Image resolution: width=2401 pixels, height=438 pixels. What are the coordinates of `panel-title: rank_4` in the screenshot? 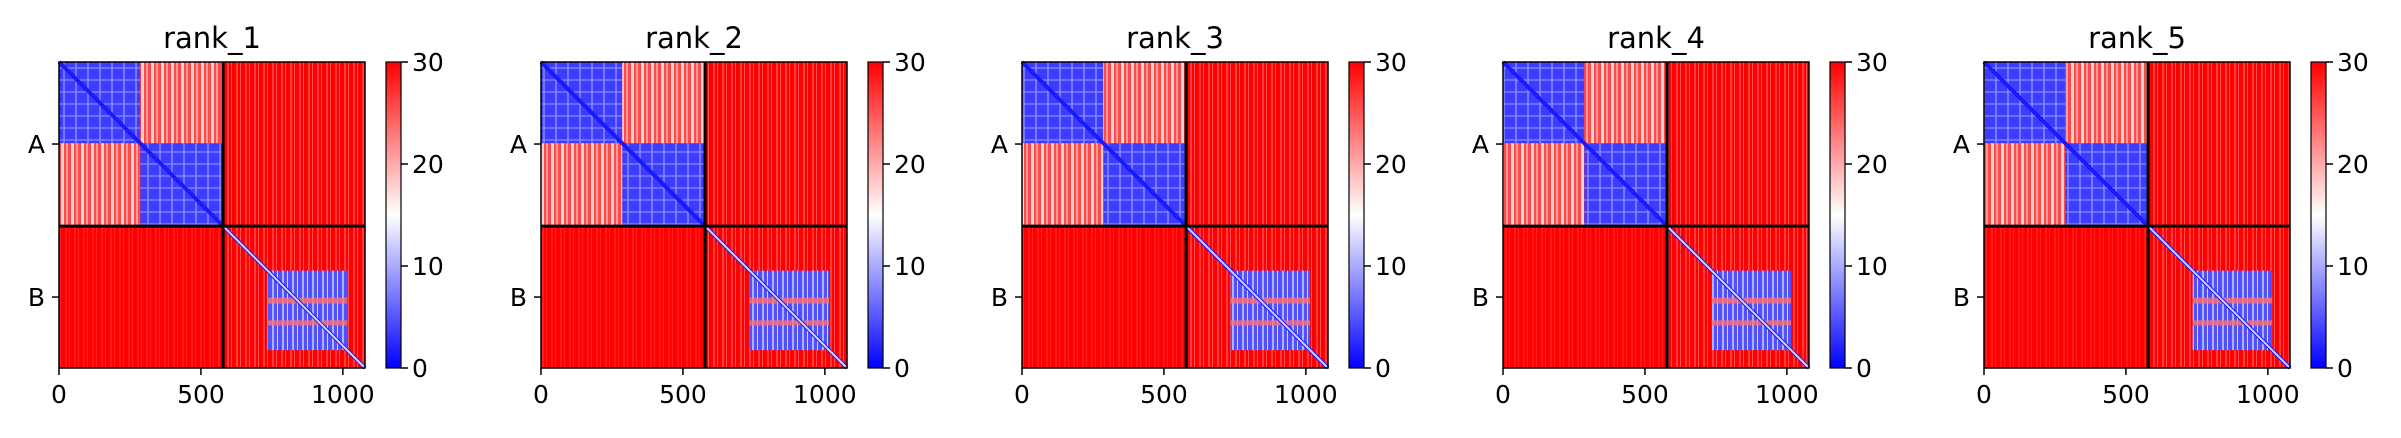 It's located at (1656, 38).